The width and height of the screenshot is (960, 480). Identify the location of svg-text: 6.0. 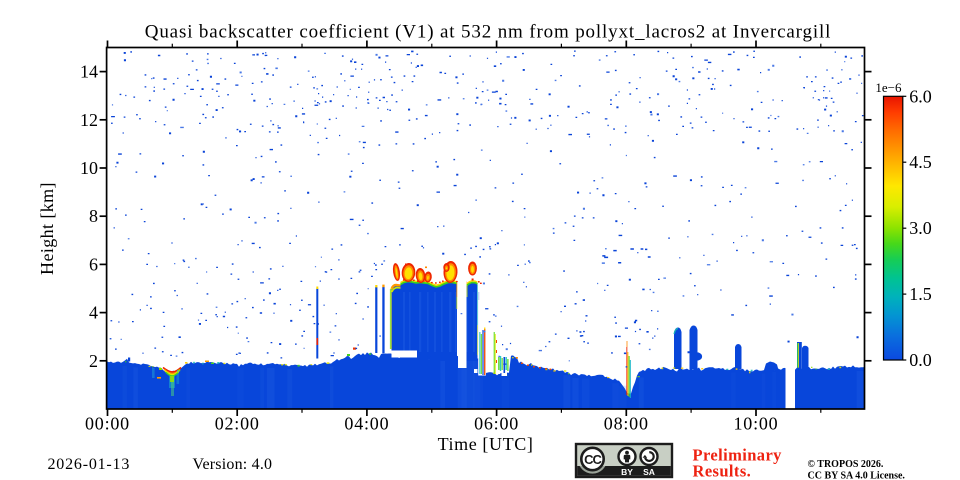
(920, 96).